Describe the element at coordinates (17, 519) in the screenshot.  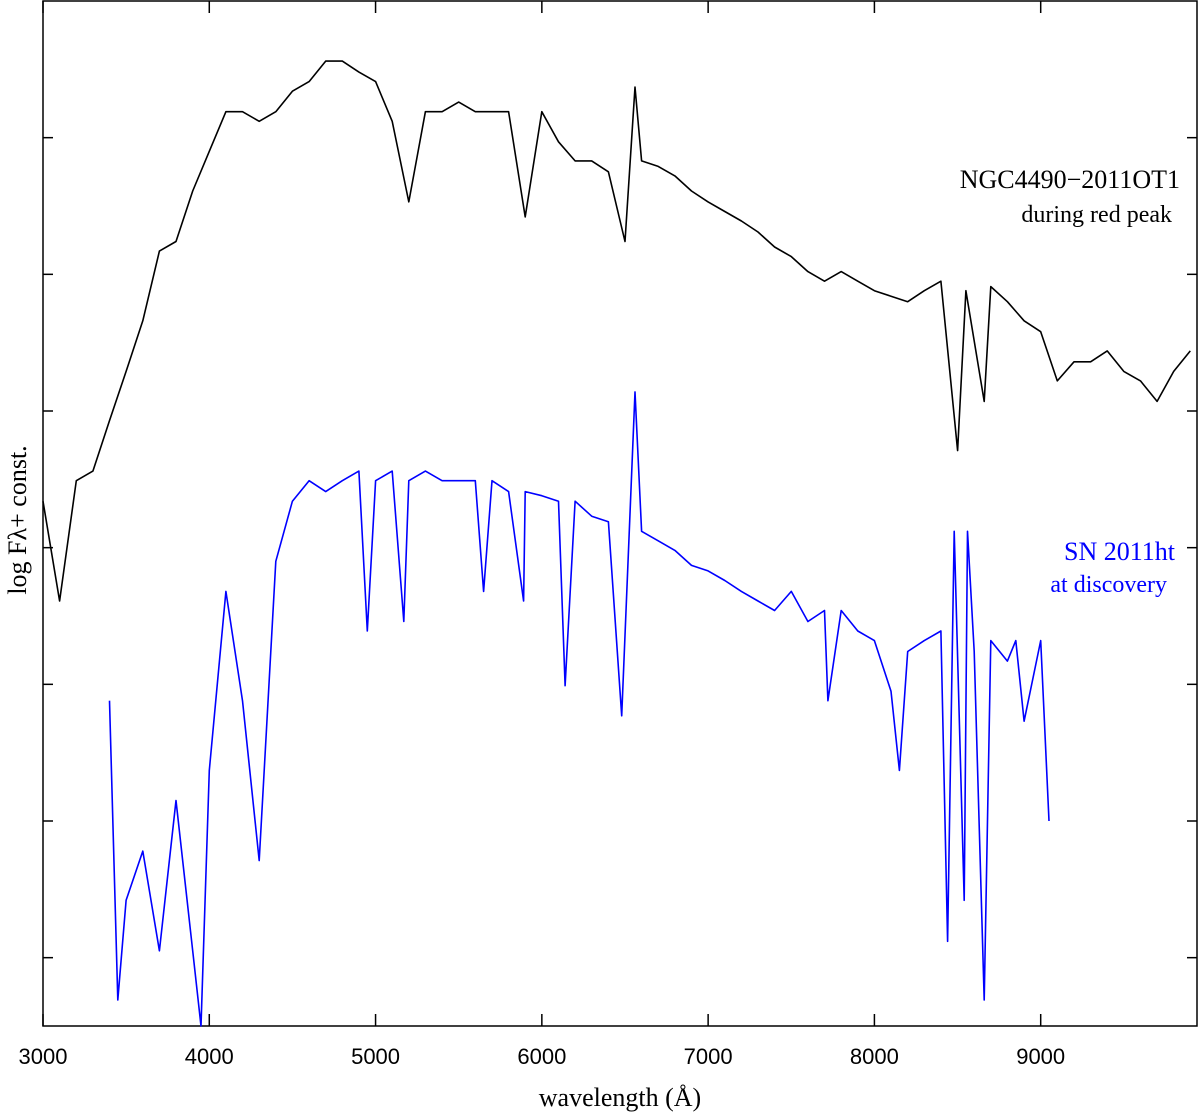
I see `y-axis-label: log Fλ+ const.` at that location.